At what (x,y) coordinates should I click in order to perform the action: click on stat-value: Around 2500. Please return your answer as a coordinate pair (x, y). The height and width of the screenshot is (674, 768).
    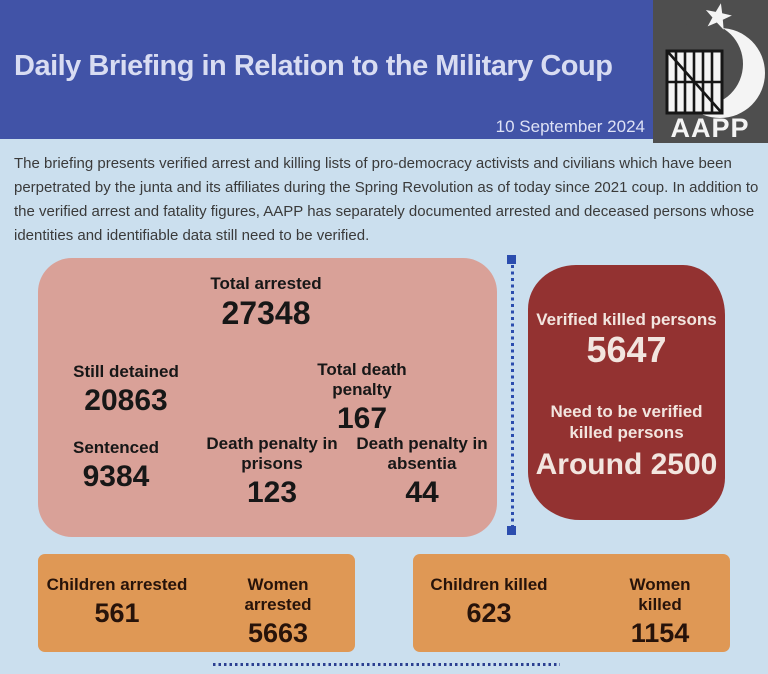
    Looking at the image, I should click on (626, 464).